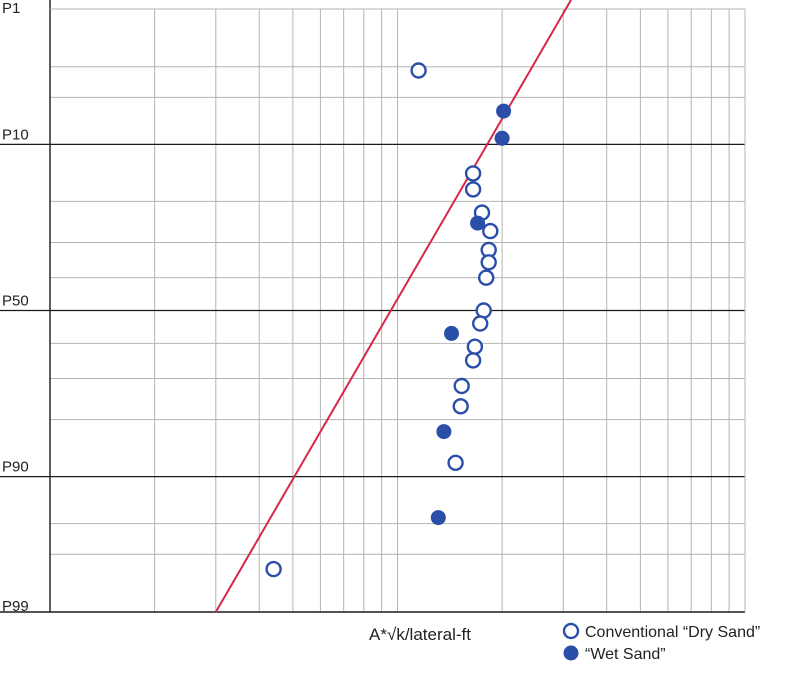 The image size is (800, 688). What do you see at coordinates (625, 654) in the screenshot?
I see `legend-label-wet-sand: “Wet Sand”` at bounding box center [625, 654].